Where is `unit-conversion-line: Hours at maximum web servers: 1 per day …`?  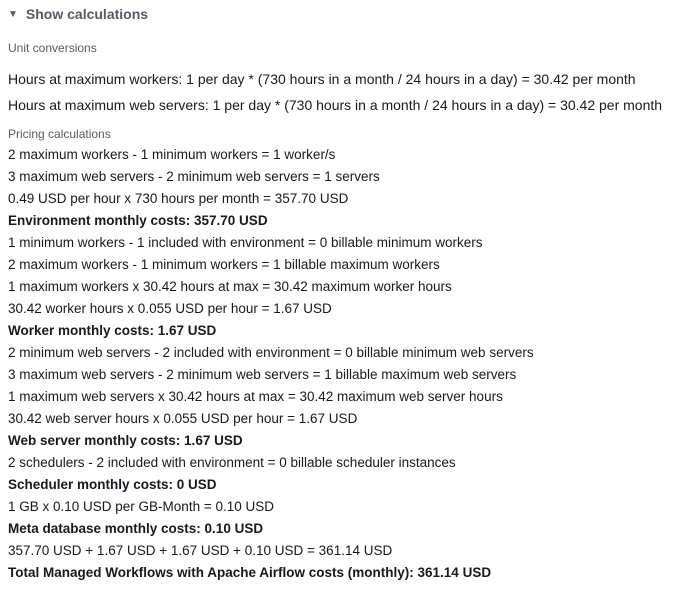 unit-conversion-line: Hours at maximum web servers: 1 per day … is located at coordinates (335, 105).